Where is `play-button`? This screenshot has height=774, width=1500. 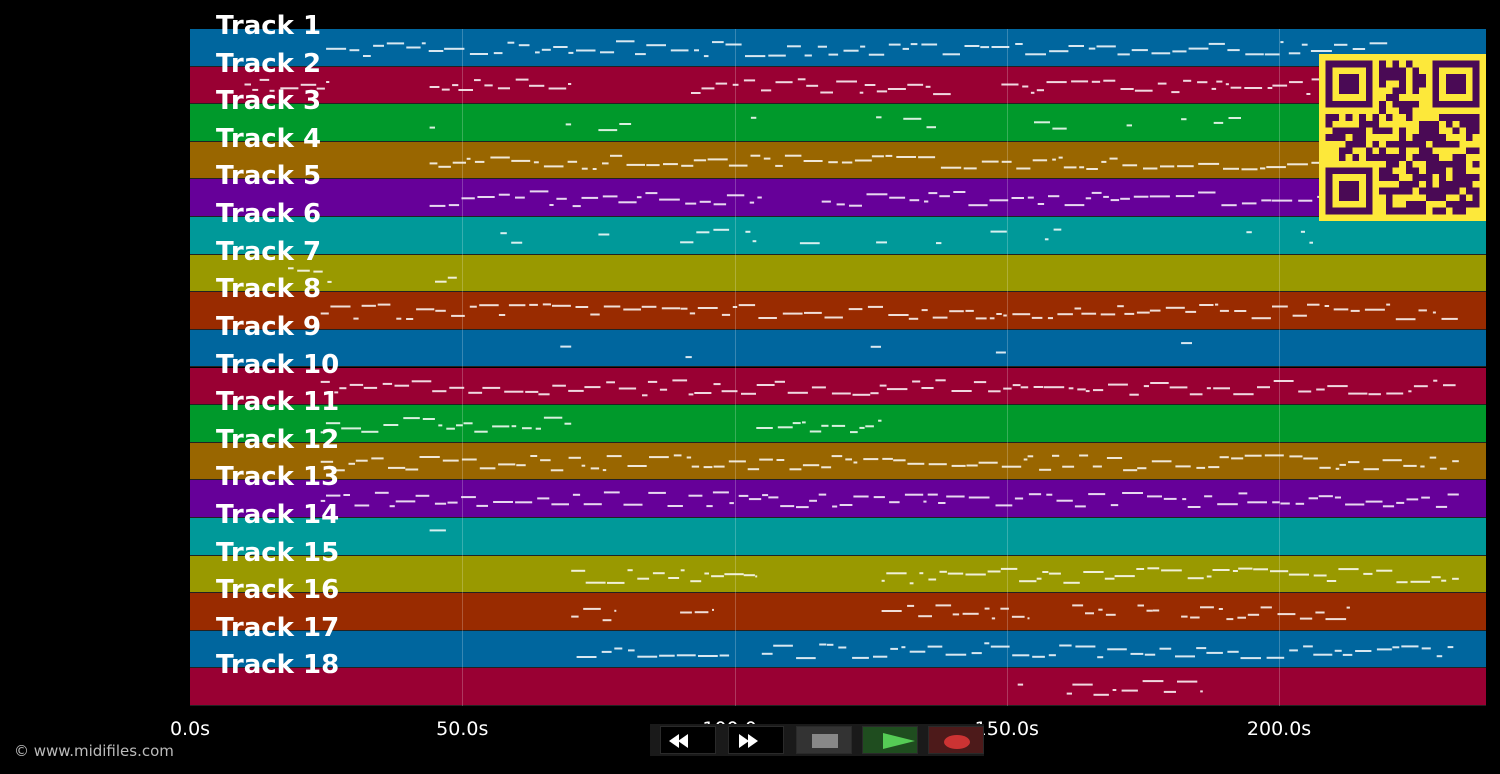 play-button is located at coordinates (890, 740).